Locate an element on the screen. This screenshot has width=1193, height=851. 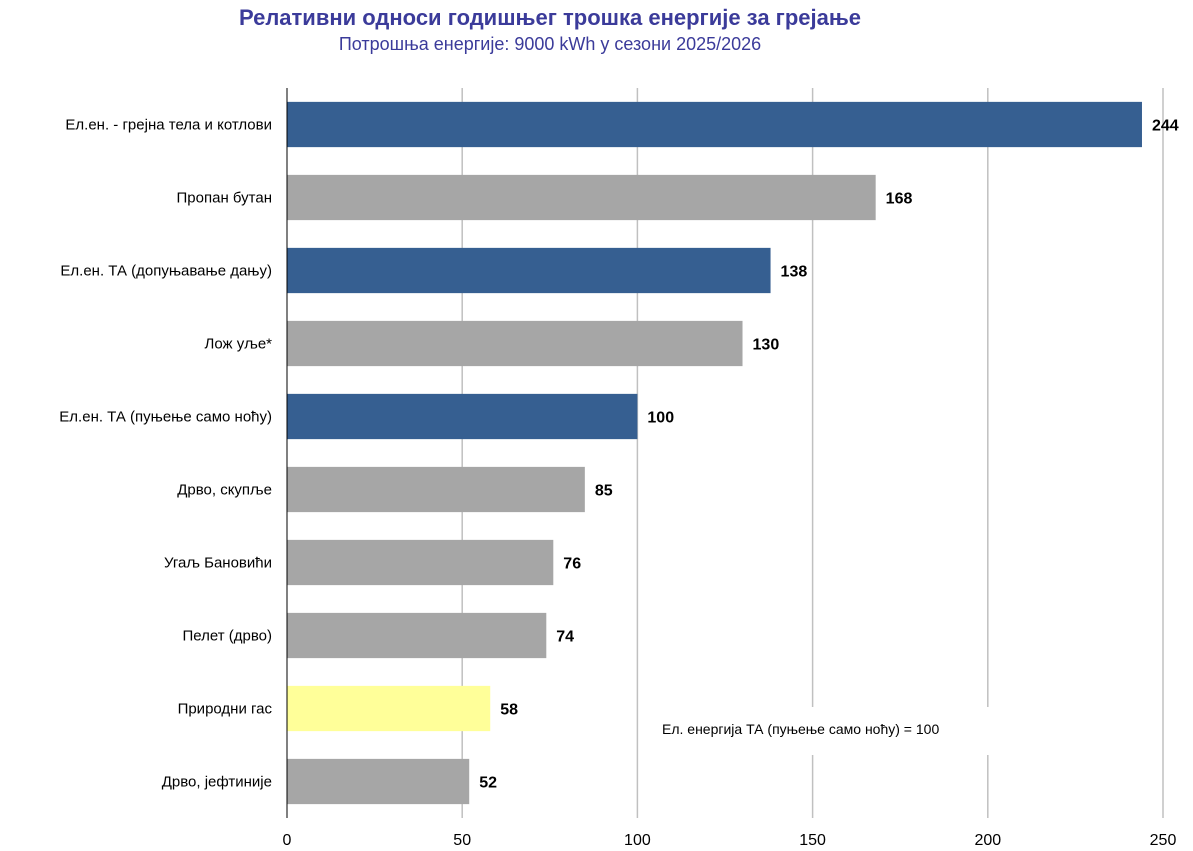
category-label: Дрво, скупље is located at coordinates (224, 490).